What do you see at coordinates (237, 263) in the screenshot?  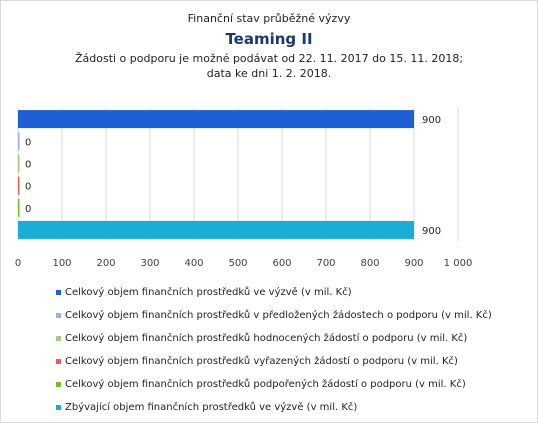 I see `x-tick-label: 500` at bounding box center [237, 263].